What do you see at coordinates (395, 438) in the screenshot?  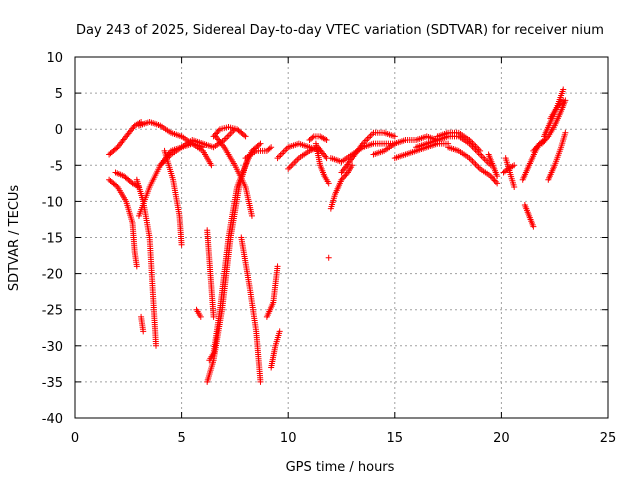 I see `x-tick-label: 15` at bounding box center [395, 438].